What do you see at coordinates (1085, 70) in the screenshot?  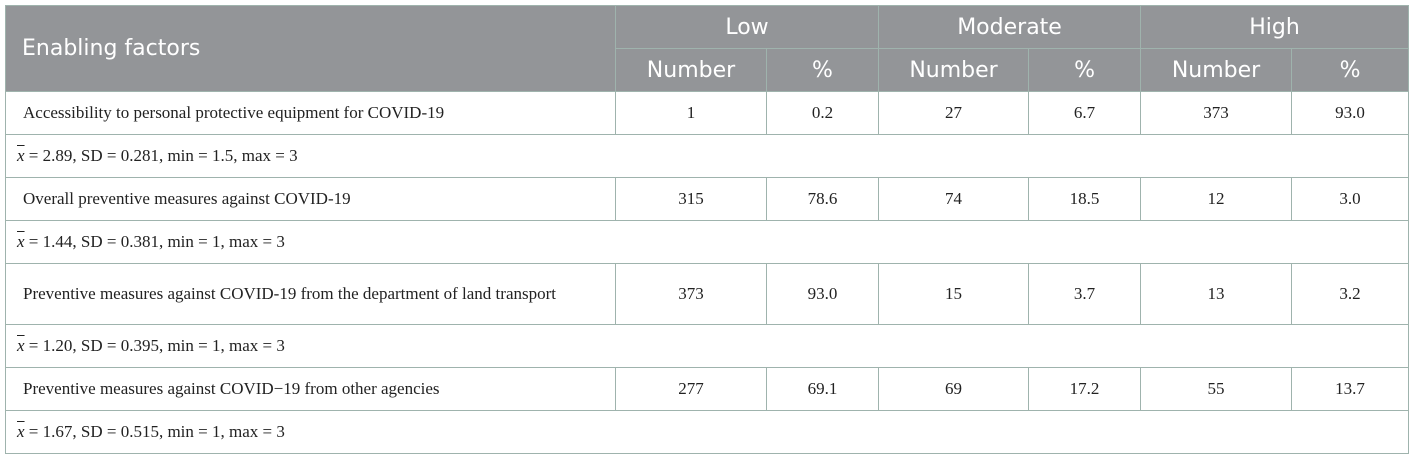 I see `header-moderate-percent: %` at bounding box center [1085, 70].